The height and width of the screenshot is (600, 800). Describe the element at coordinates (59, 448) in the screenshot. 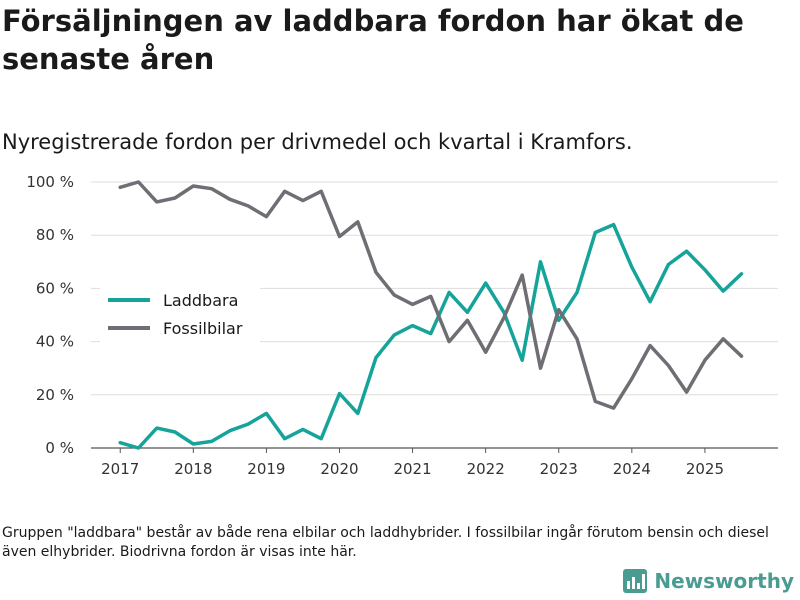

I see `y-tick-label: 0 %` at that location.